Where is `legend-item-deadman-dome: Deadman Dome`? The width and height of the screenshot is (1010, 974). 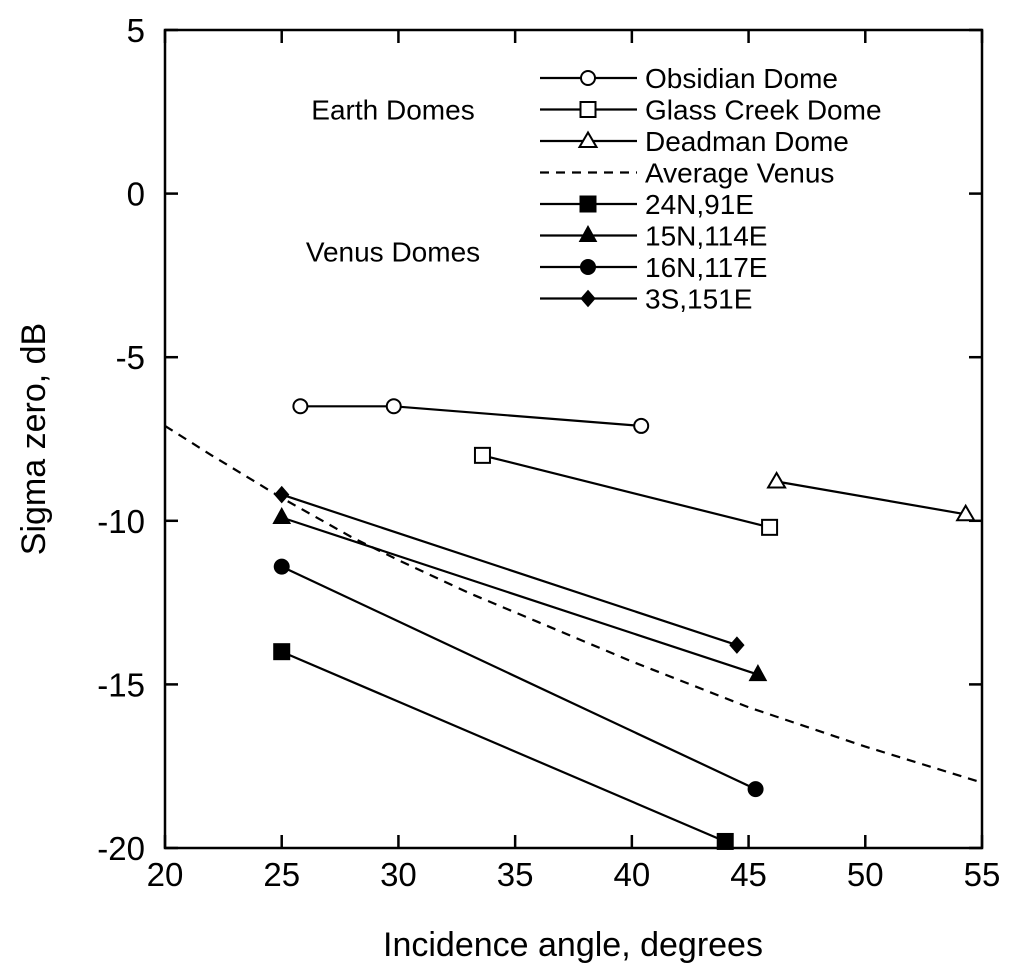
legend-item-deadman-dome: Deadman Dome is located at coordinates (694, 141).